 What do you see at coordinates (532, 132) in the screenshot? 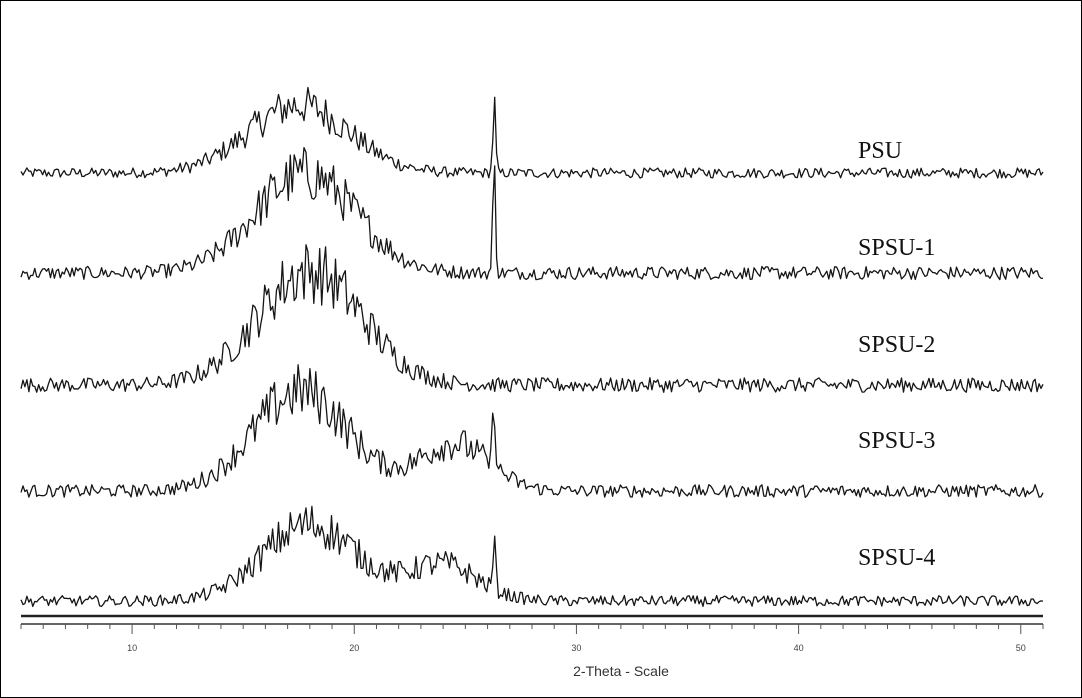
I see `series-line-psu` at bounding box center [532, 132].